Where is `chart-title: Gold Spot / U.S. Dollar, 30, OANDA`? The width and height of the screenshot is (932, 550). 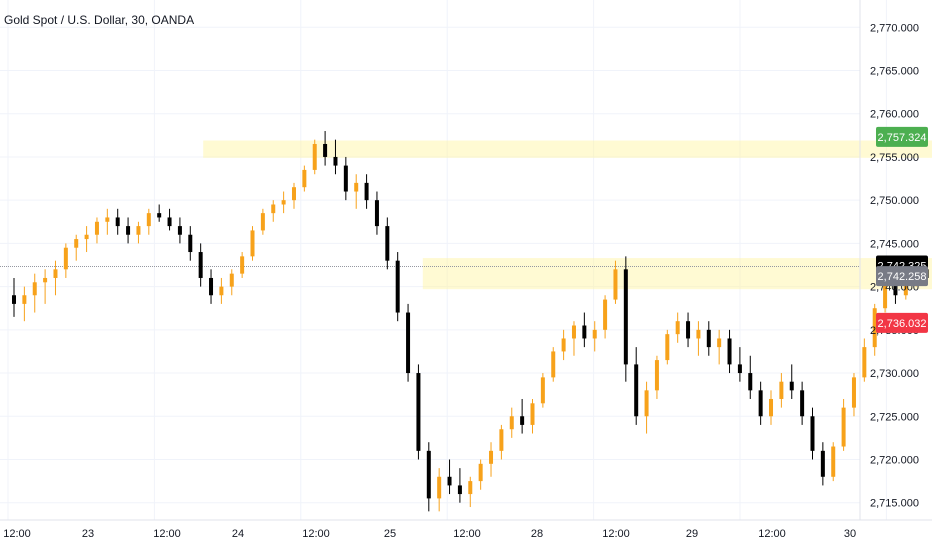
chart-title: Gold Spot / U.S. Dollar, 30, OANDA is located at coordinates (99, 20).